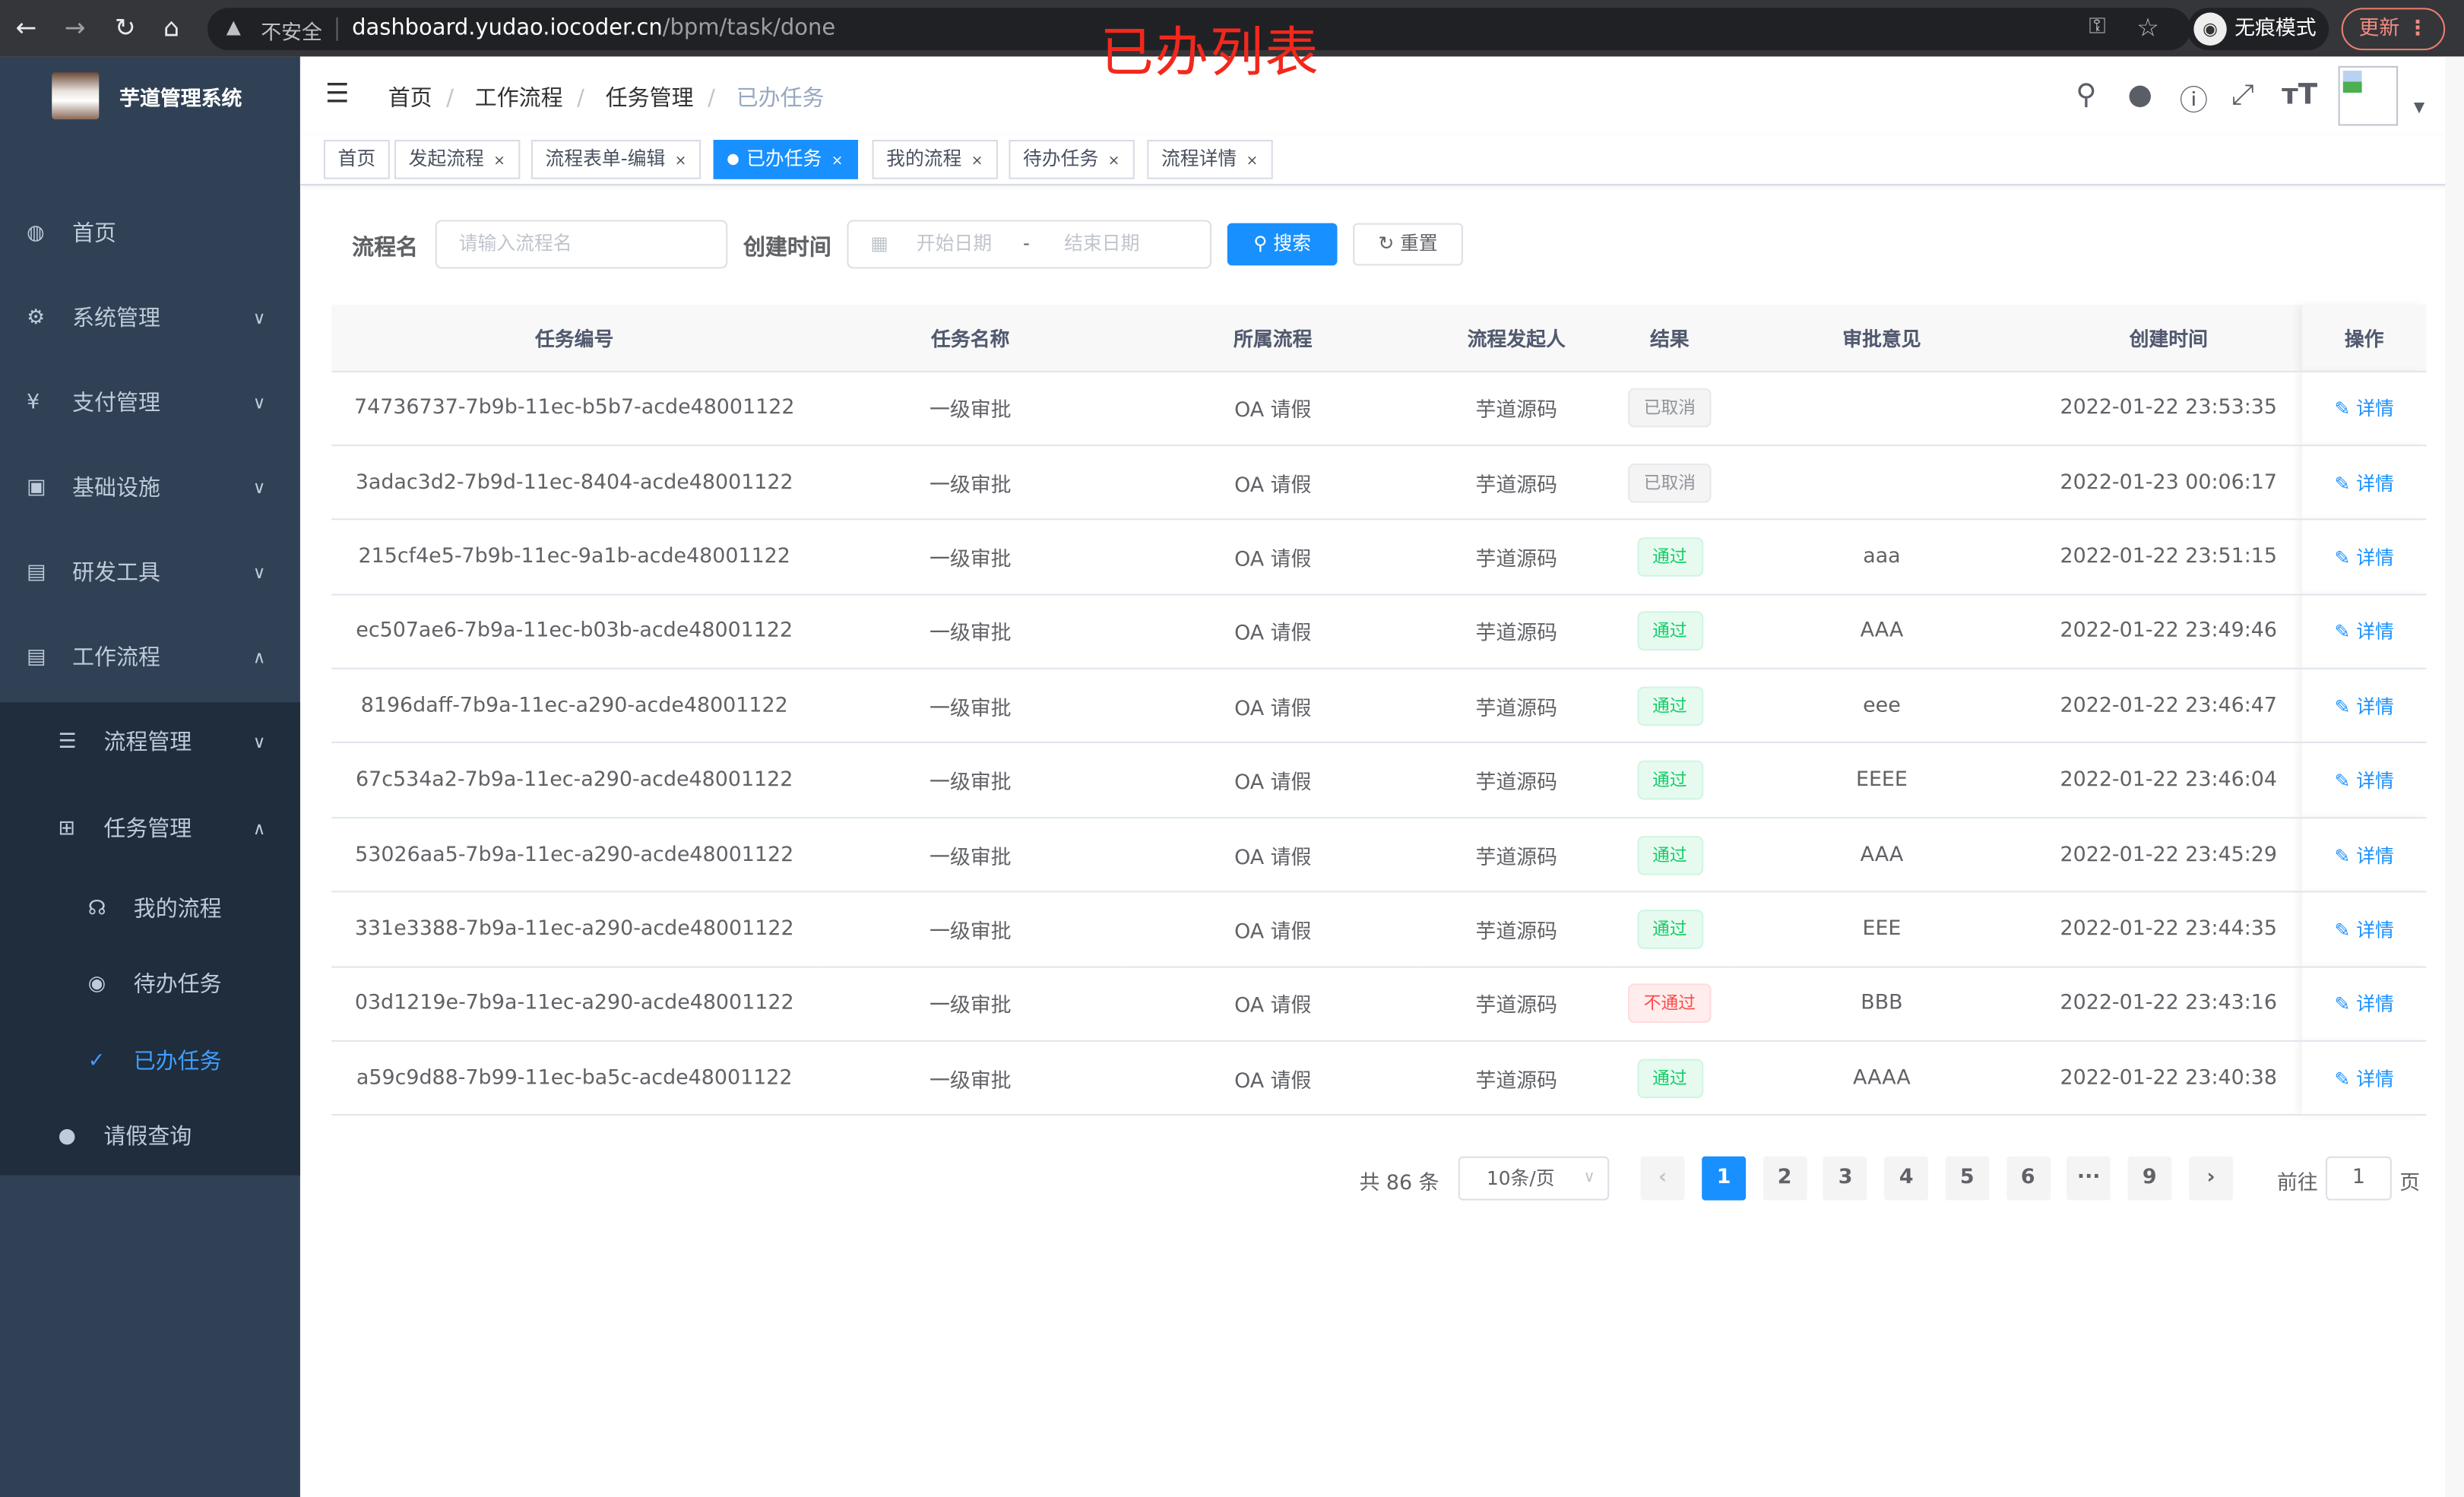  Describe the element at coordinates (2345, 557) in the screenshot. I see `edit-icon: ✎` at that location.